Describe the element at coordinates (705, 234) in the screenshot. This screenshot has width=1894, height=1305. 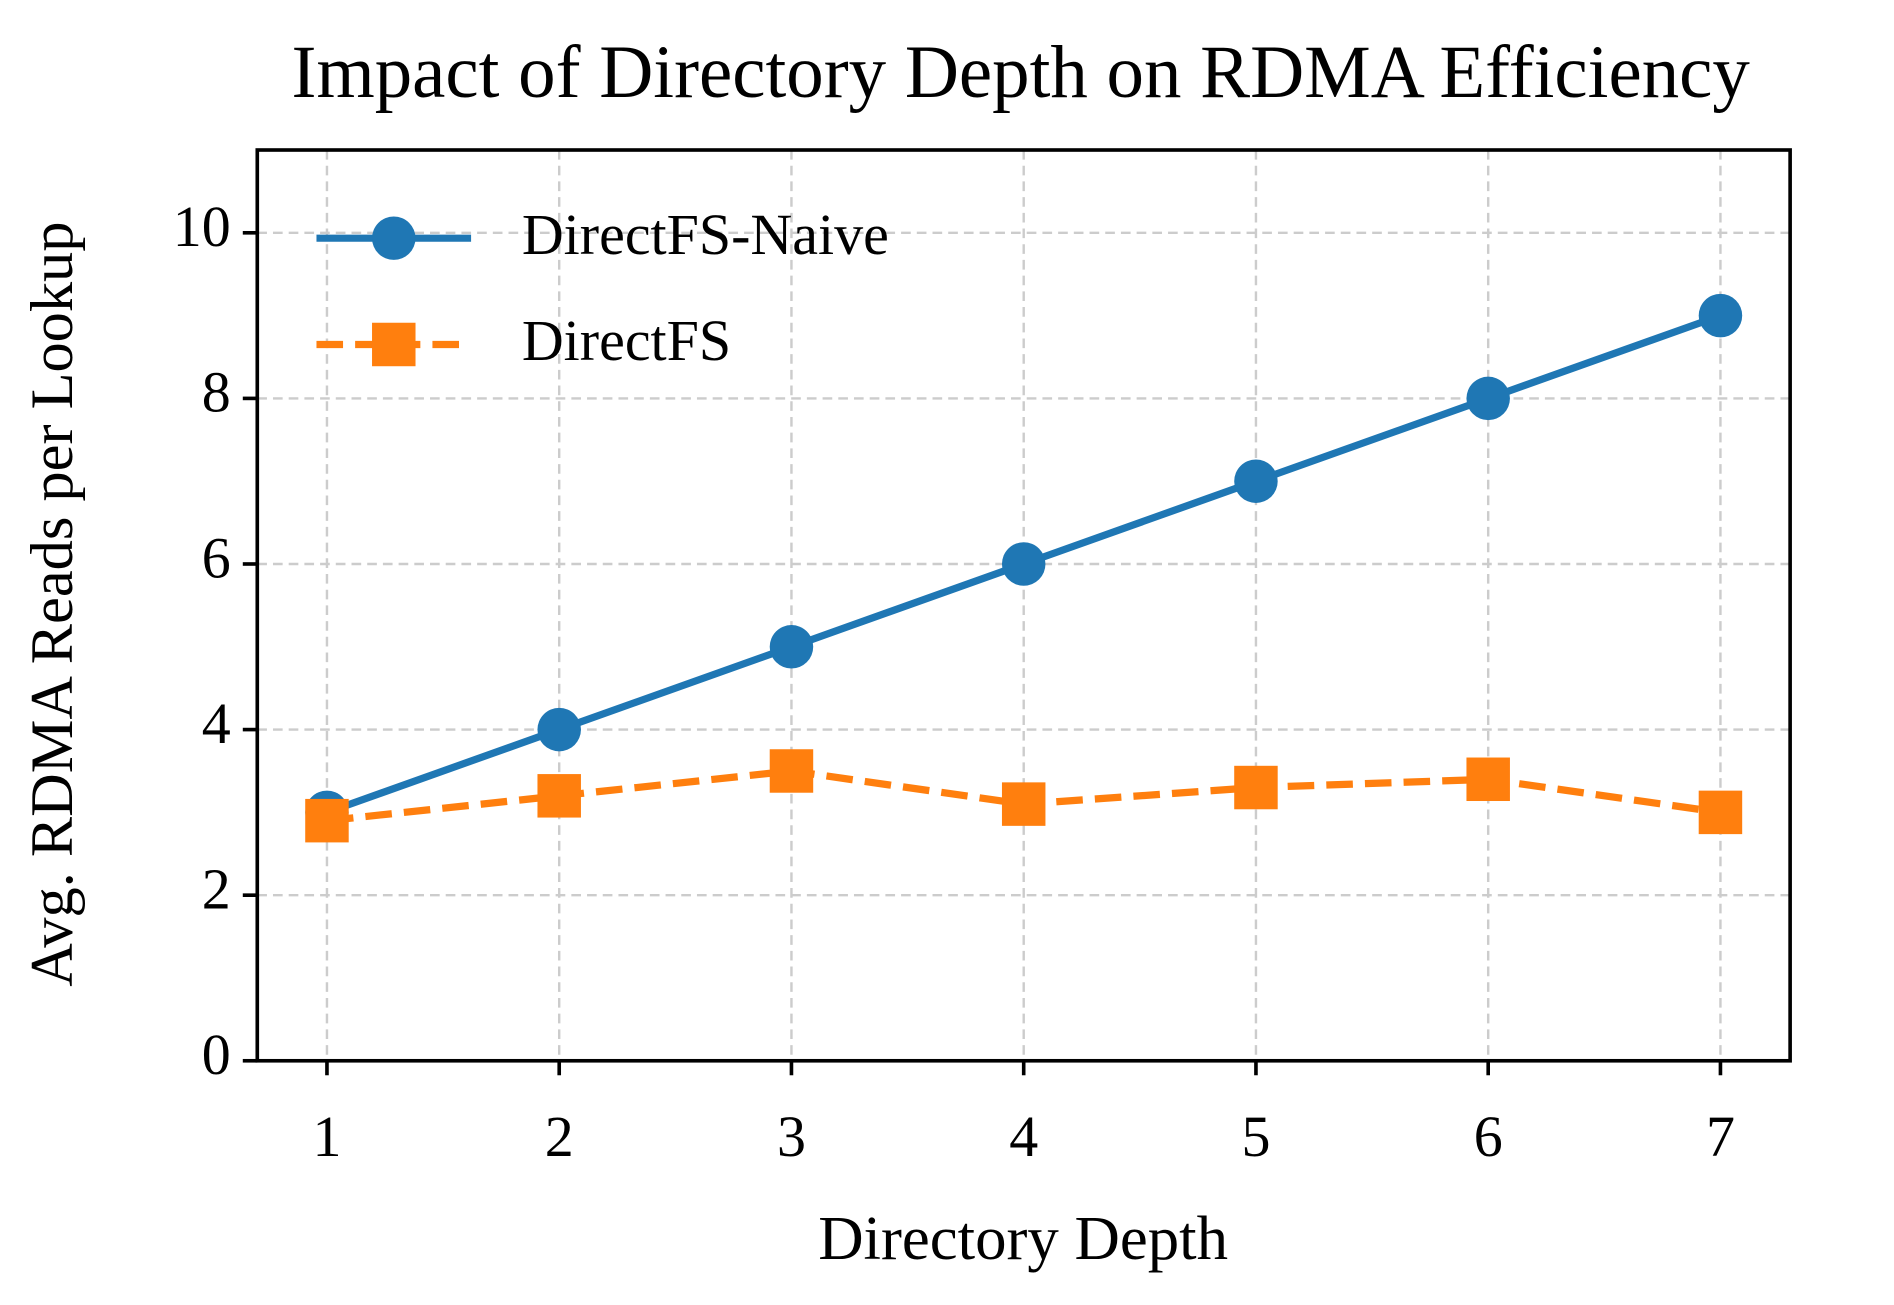
I see `legend-label: DirectFS-Naive` at that location.